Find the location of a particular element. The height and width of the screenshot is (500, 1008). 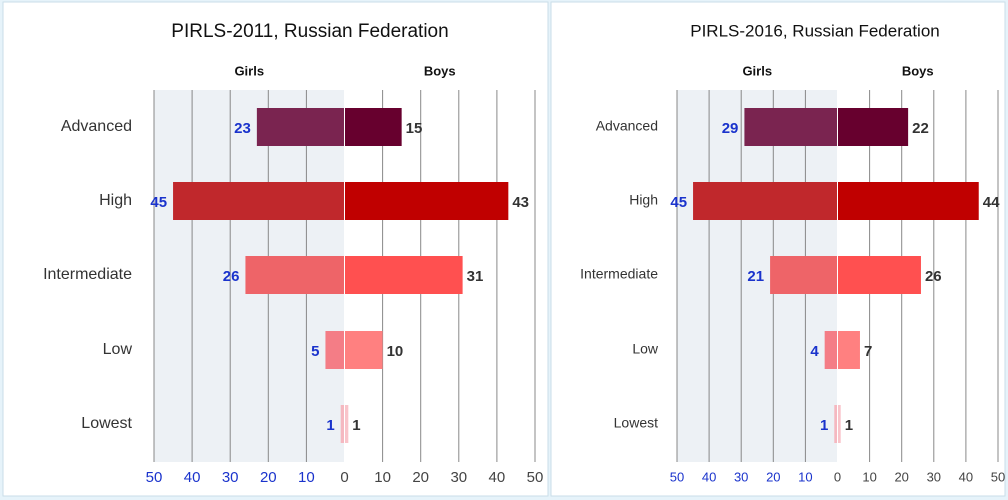

value-label: 4 is located at coordinates (814, 351).